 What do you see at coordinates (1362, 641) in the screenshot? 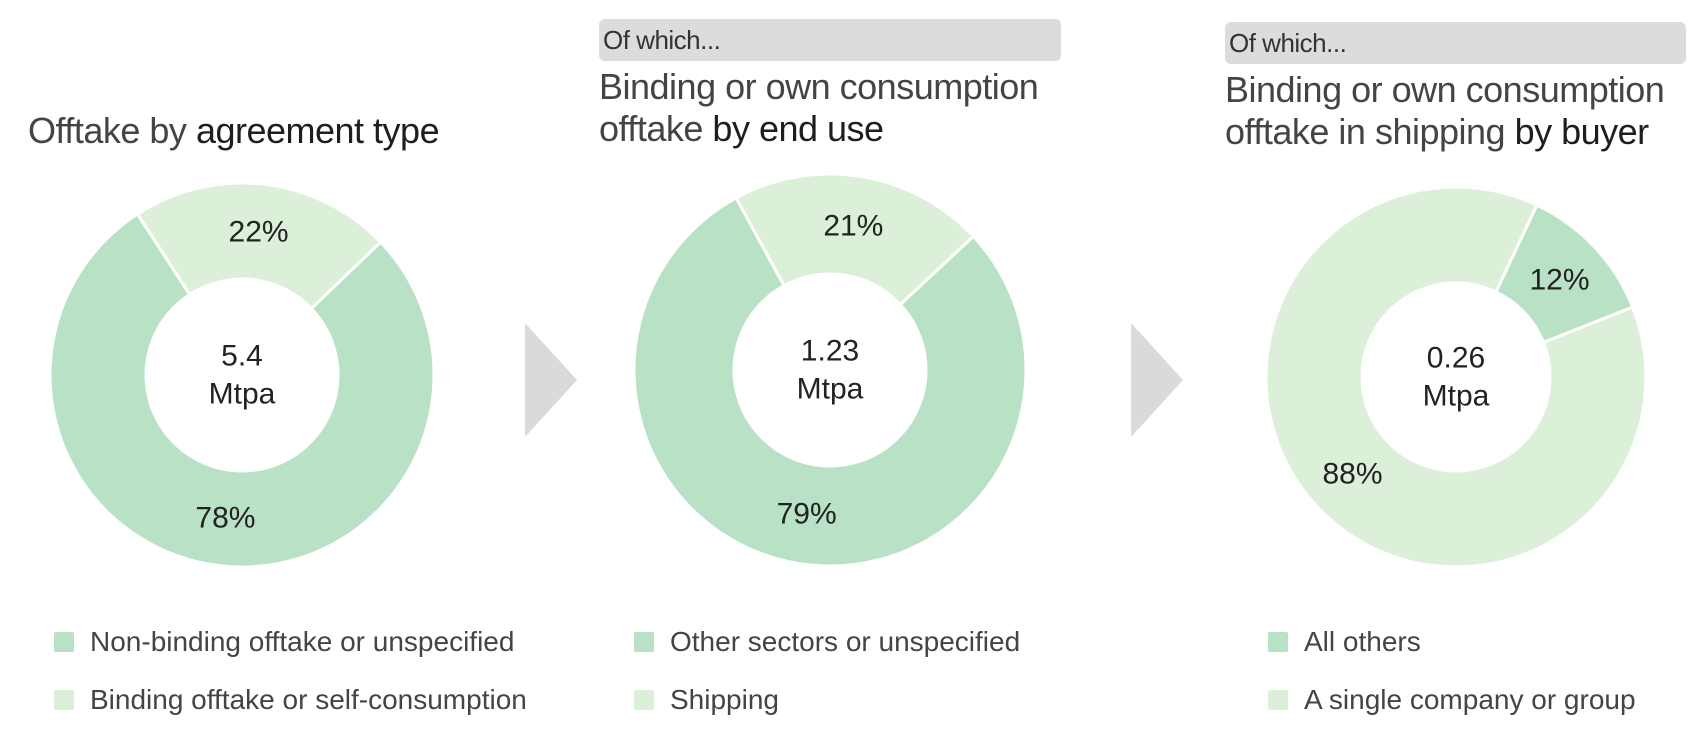
I see `legend-label: All others` at bounding box center [1362, 641].